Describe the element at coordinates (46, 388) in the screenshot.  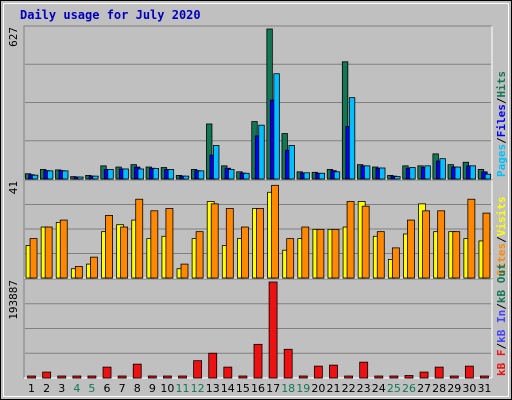
I see `x-tick-label: 2` at that location.